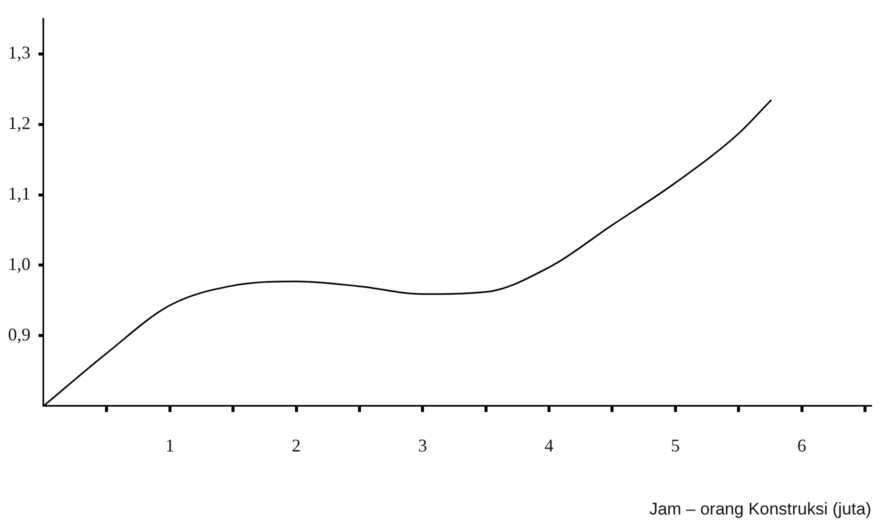  I want to click on x-tick-label: 4, so click(549, 446).